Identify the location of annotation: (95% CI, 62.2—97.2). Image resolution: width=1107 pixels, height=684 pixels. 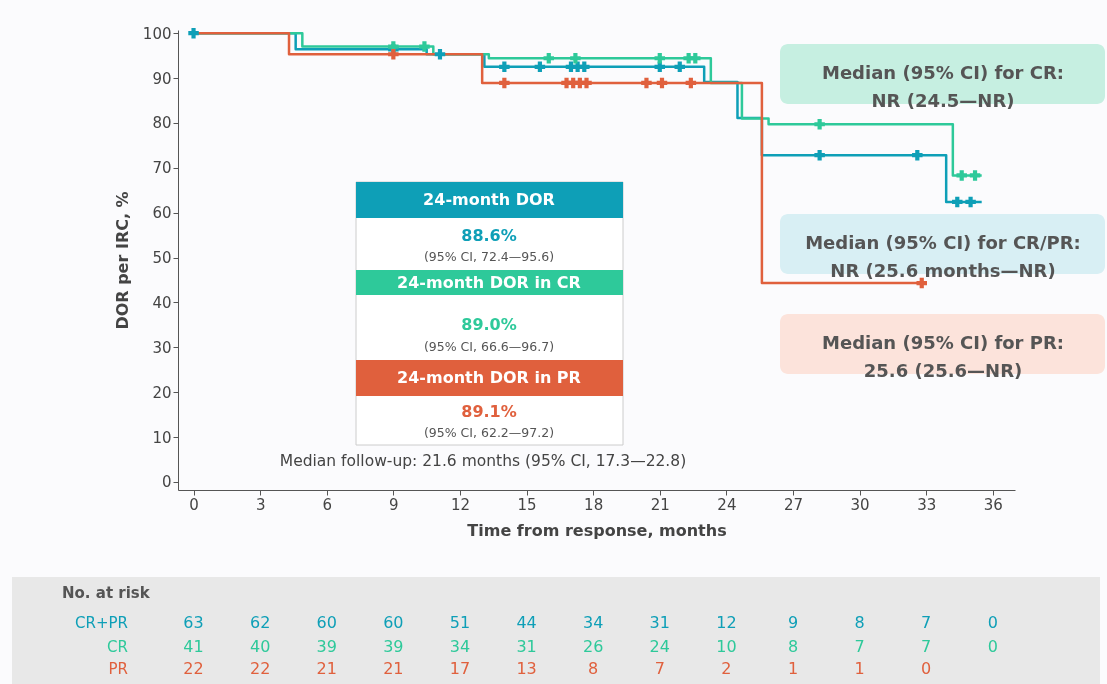
(489, 432).